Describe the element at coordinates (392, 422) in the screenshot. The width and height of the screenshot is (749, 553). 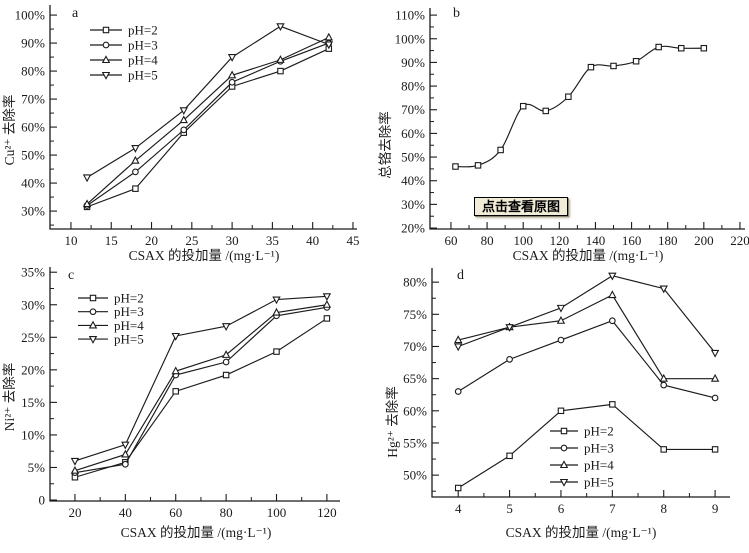
I see `y-axis-title: Hg²⁺ 去除率` at that location.